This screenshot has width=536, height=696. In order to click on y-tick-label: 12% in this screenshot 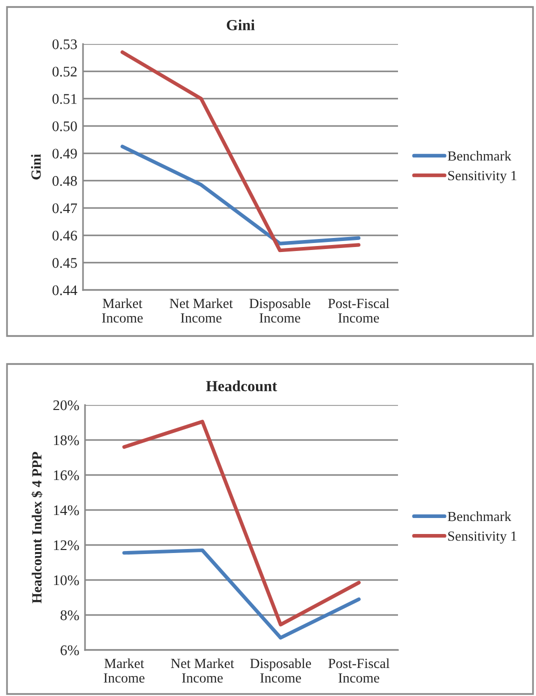, I will do `click(66, 545)`.